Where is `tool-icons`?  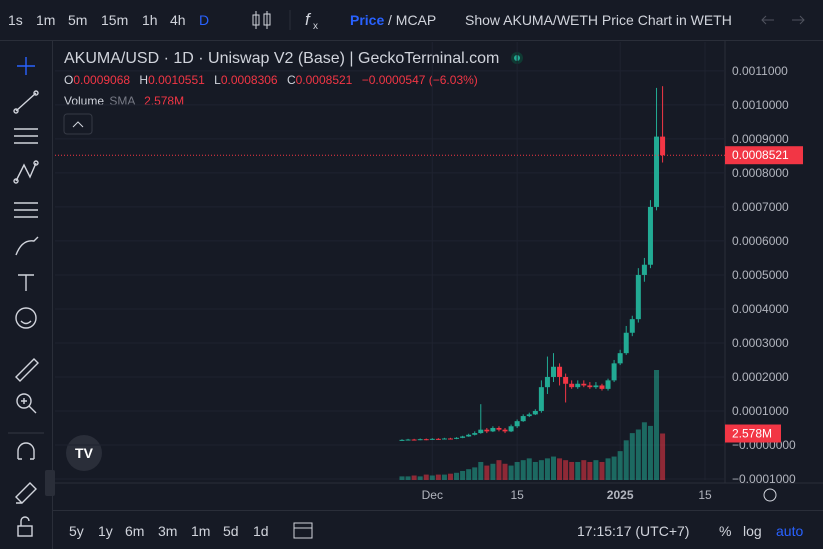 tool-icons is located at coordinates (26, 297).